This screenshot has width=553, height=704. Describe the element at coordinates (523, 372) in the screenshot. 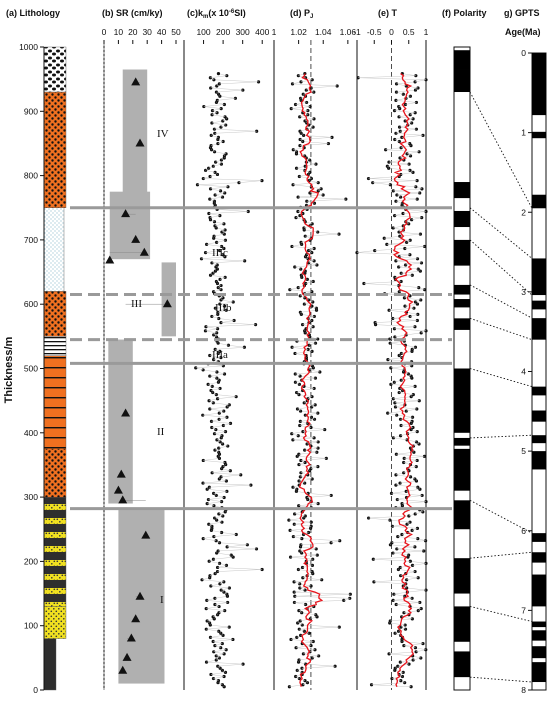

I see `gpts-tick-label: 4` at that location.